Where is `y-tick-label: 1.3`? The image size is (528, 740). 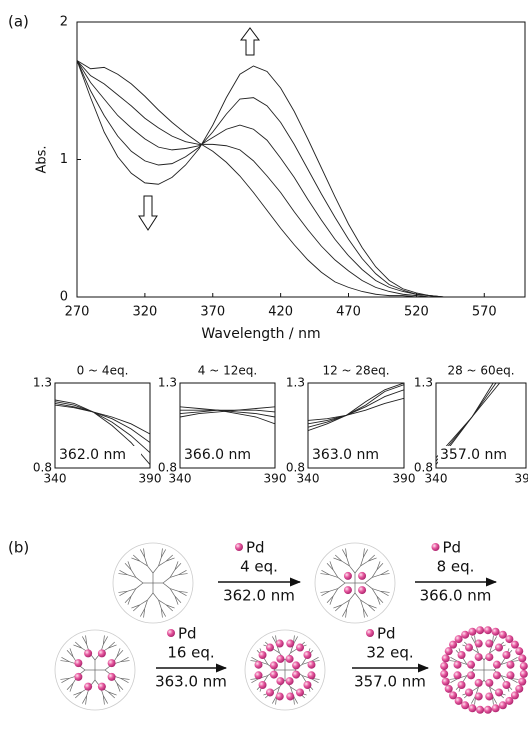
y-tick-label: 1.3 is located at coordinates (42, 383).